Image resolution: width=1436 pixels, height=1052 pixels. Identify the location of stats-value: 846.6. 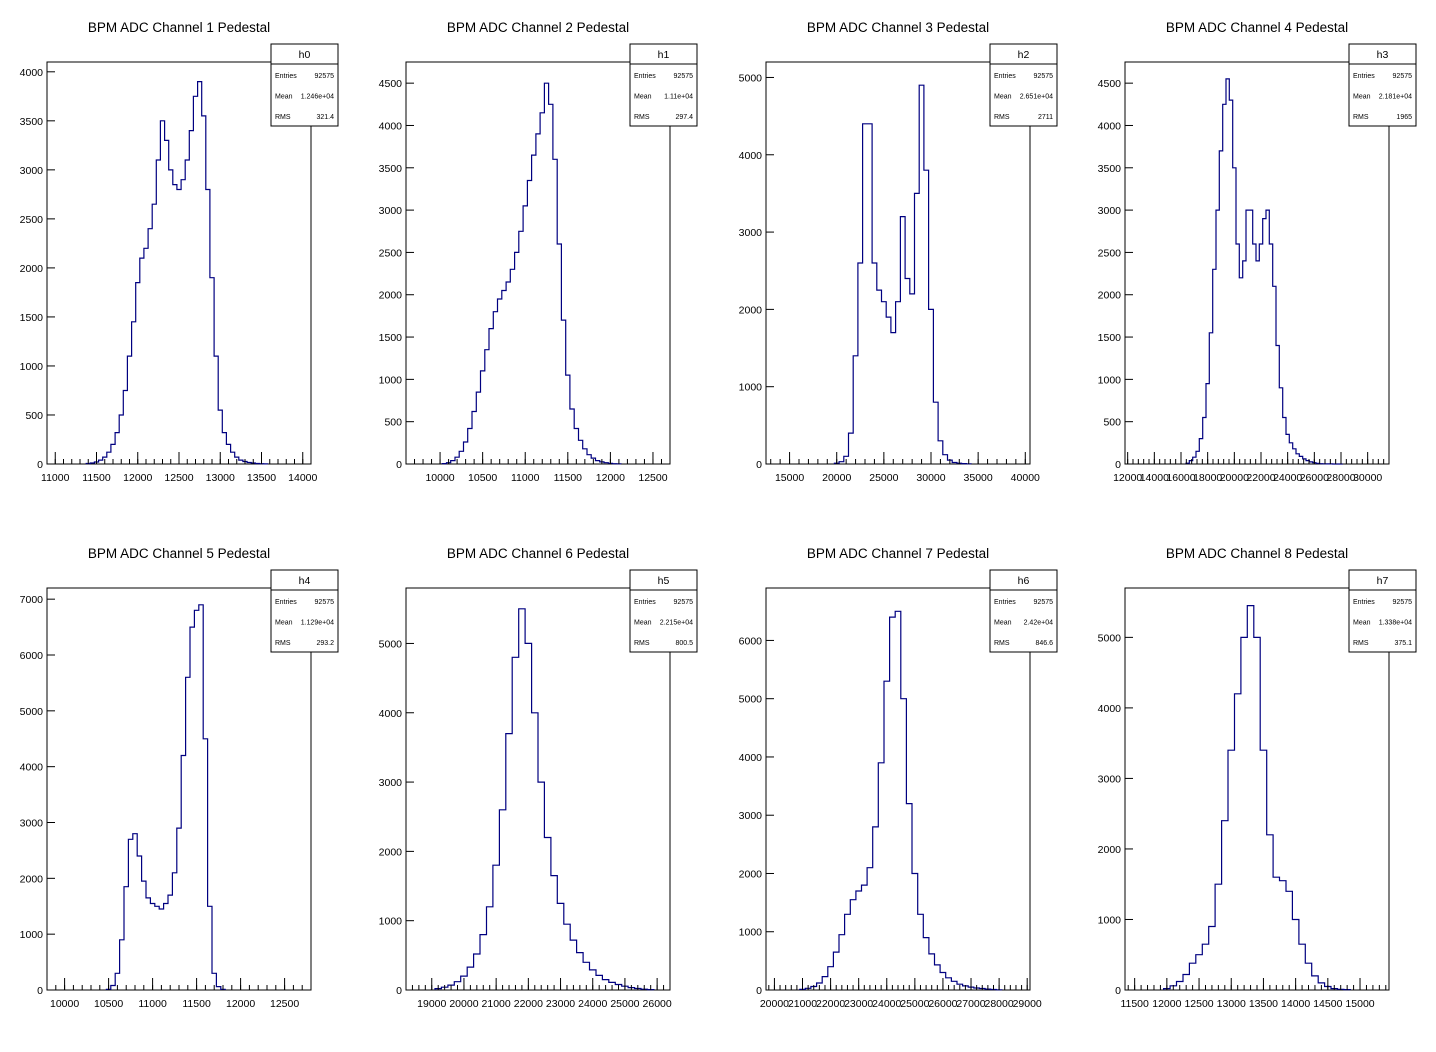
(1044, 643).